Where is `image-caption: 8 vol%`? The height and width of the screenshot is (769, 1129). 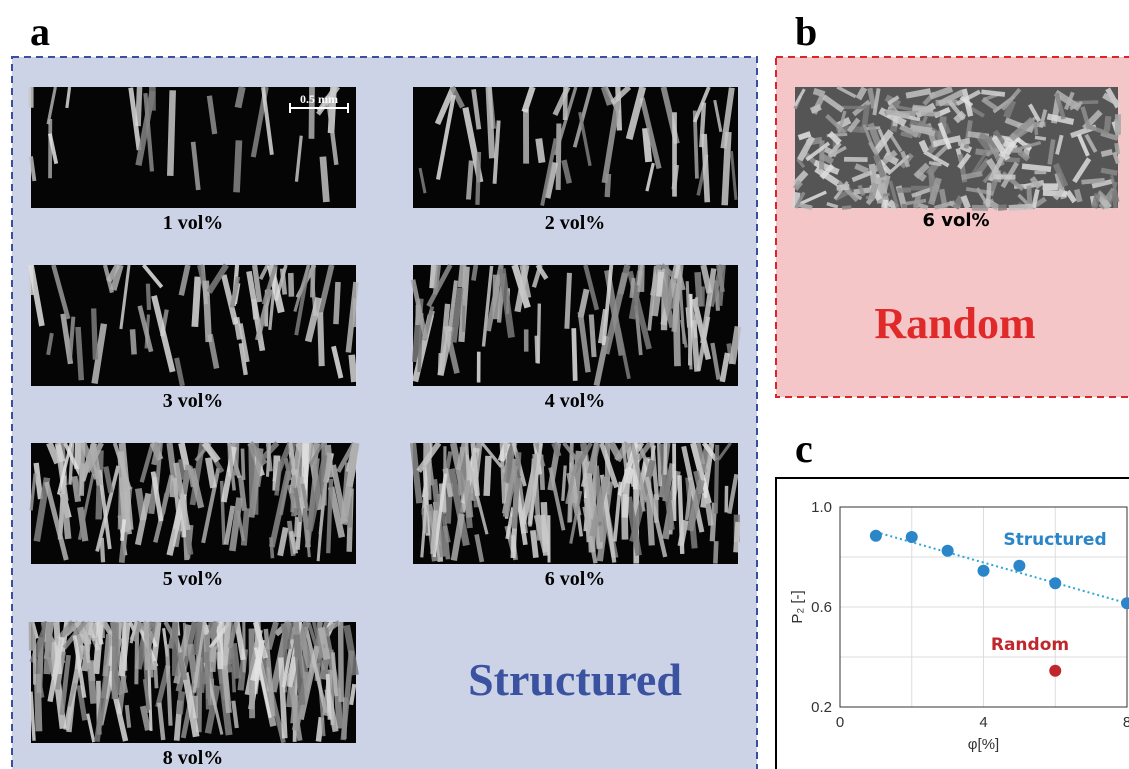
image-caption: 8 vol% is located at coordinates (193, 758).